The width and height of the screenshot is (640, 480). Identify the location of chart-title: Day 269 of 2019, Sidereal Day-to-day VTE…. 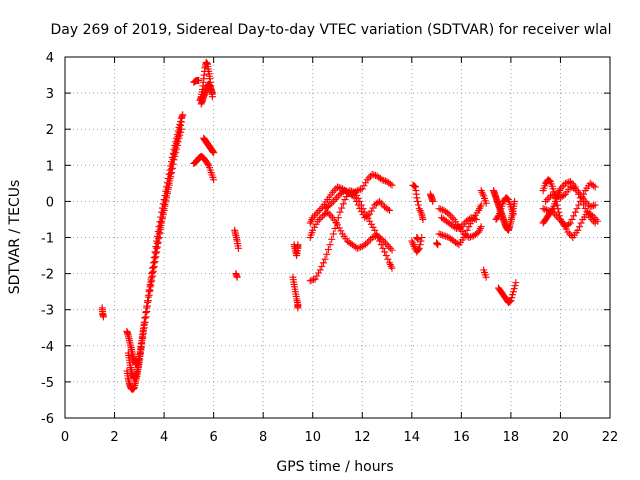
(330, 30).